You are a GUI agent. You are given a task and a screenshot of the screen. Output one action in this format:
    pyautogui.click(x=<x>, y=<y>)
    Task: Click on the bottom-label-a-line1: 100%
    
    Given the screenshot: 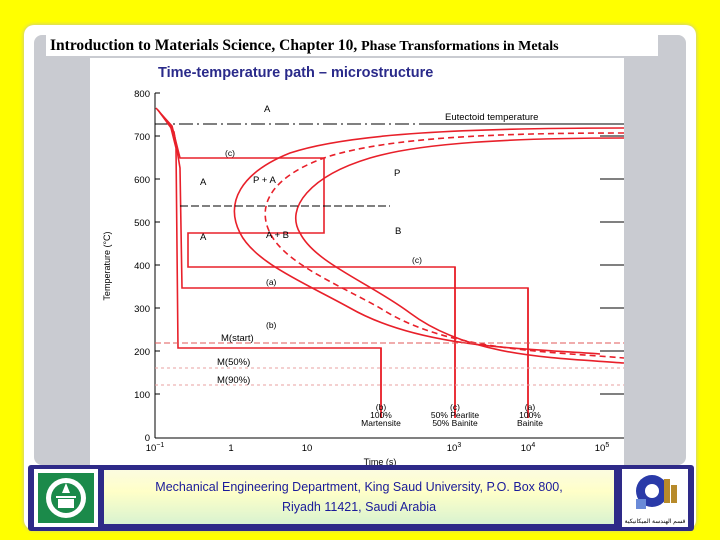 What is the action you would take?
    pyautogui.click(x=530, y=415)
    